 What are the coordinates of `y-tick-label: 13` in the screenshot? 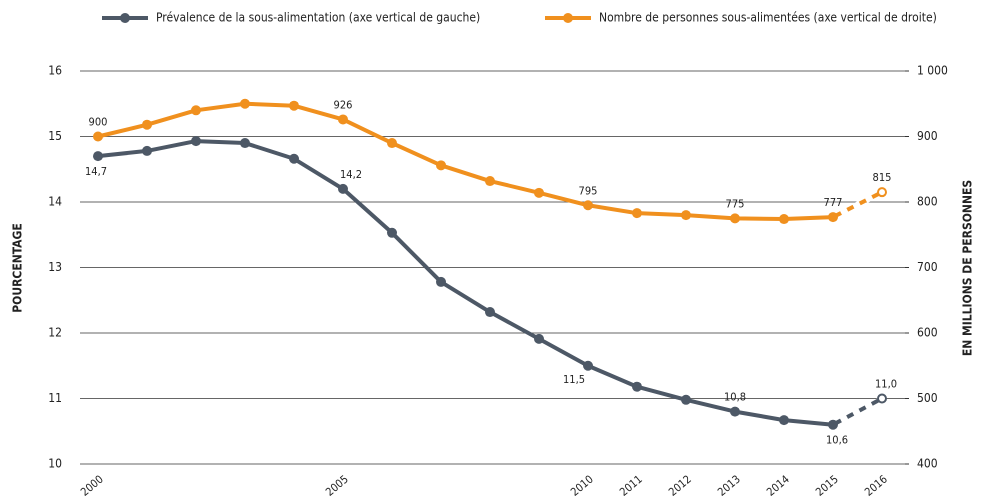 It's located at (55, 267).